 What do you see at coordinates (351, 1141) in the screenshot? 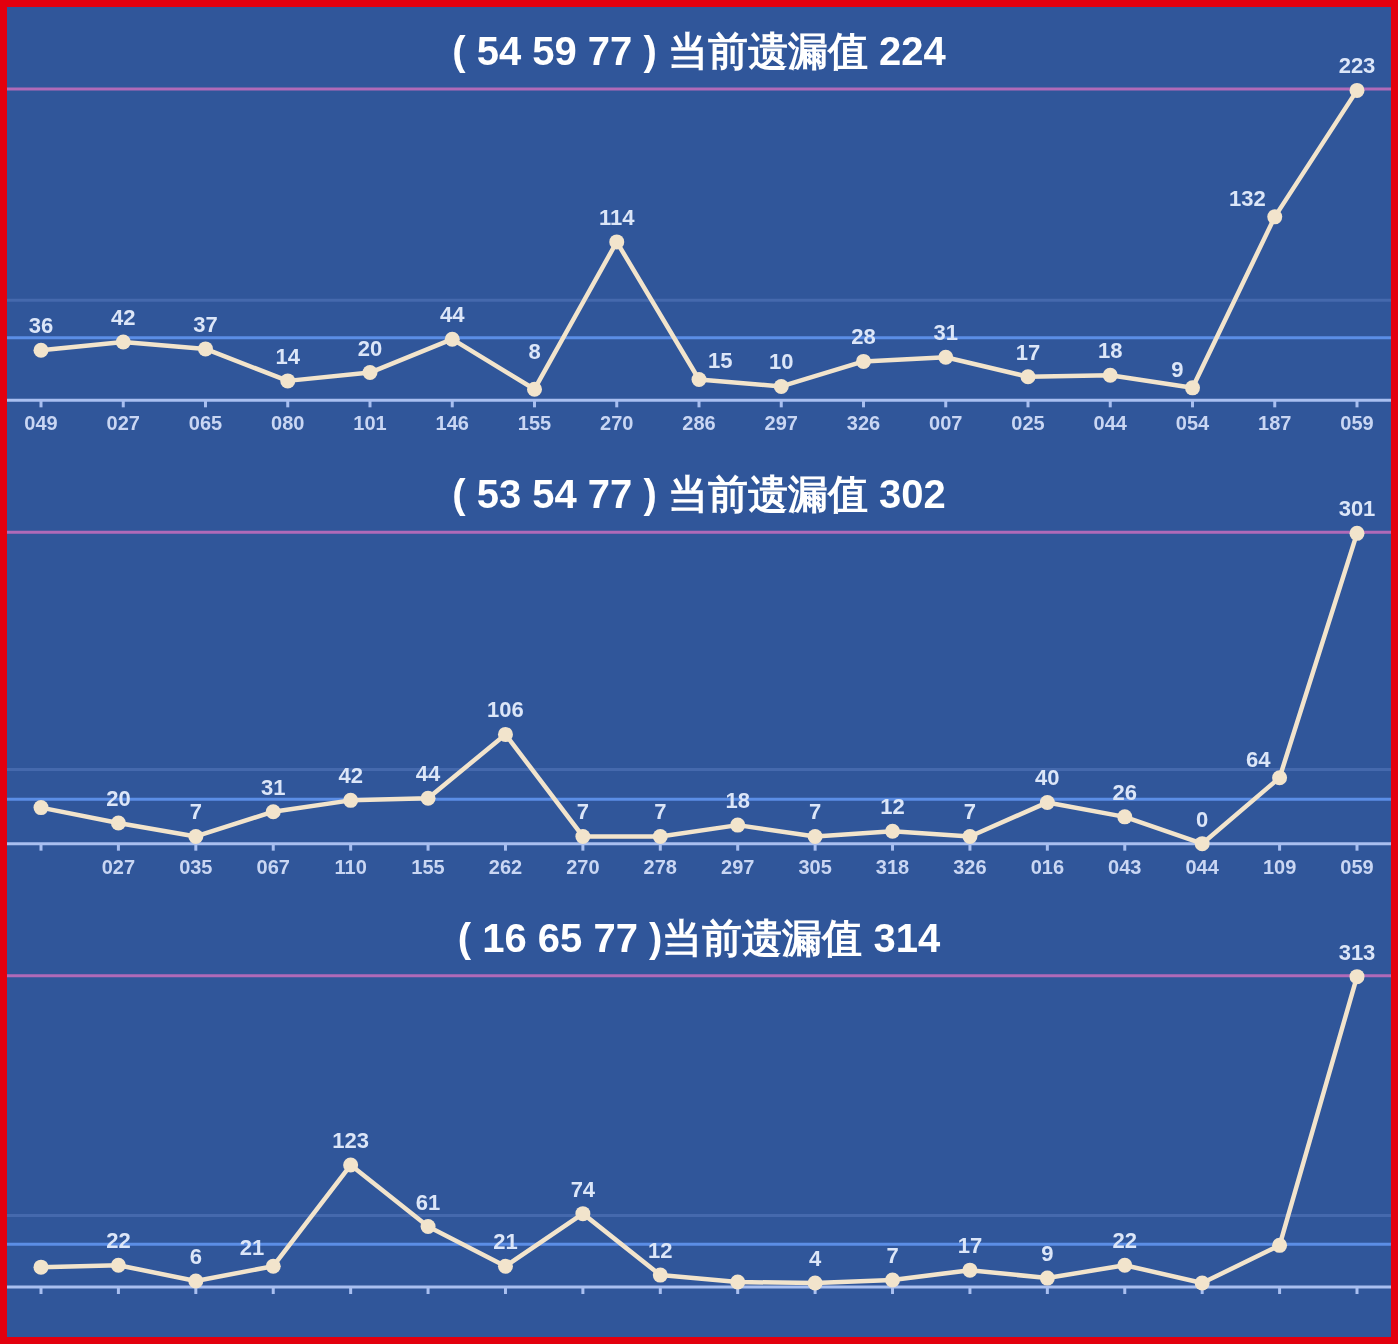
I see `data-label: 123` at bounding box center [351, 1141].